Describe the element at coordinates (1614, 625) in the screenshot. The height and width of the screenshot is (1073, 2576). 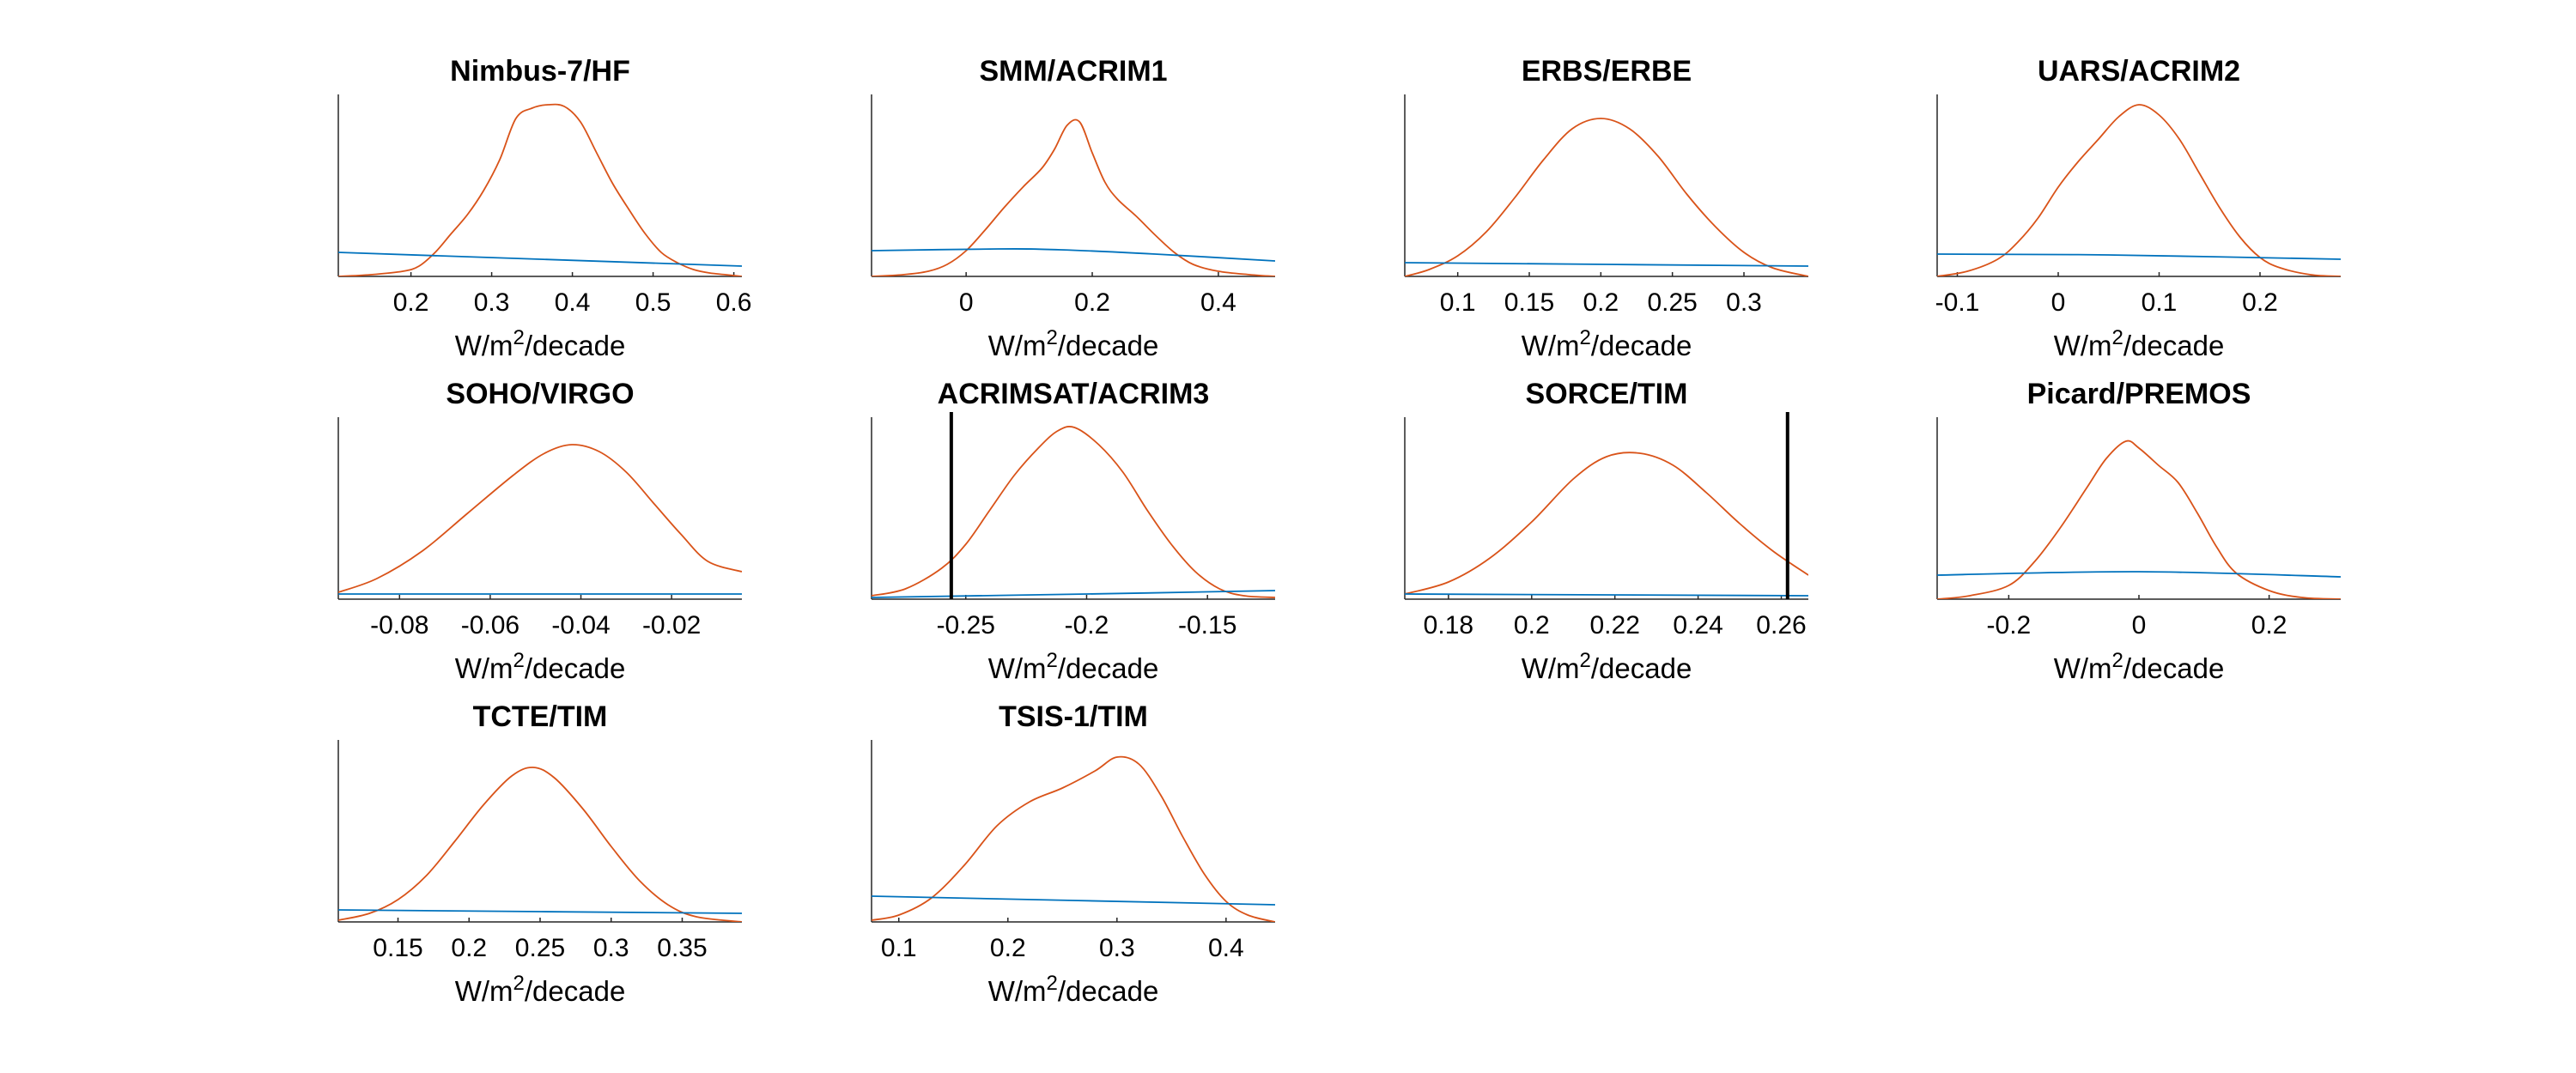
I see `x-tick-label: 0.22` at that location.